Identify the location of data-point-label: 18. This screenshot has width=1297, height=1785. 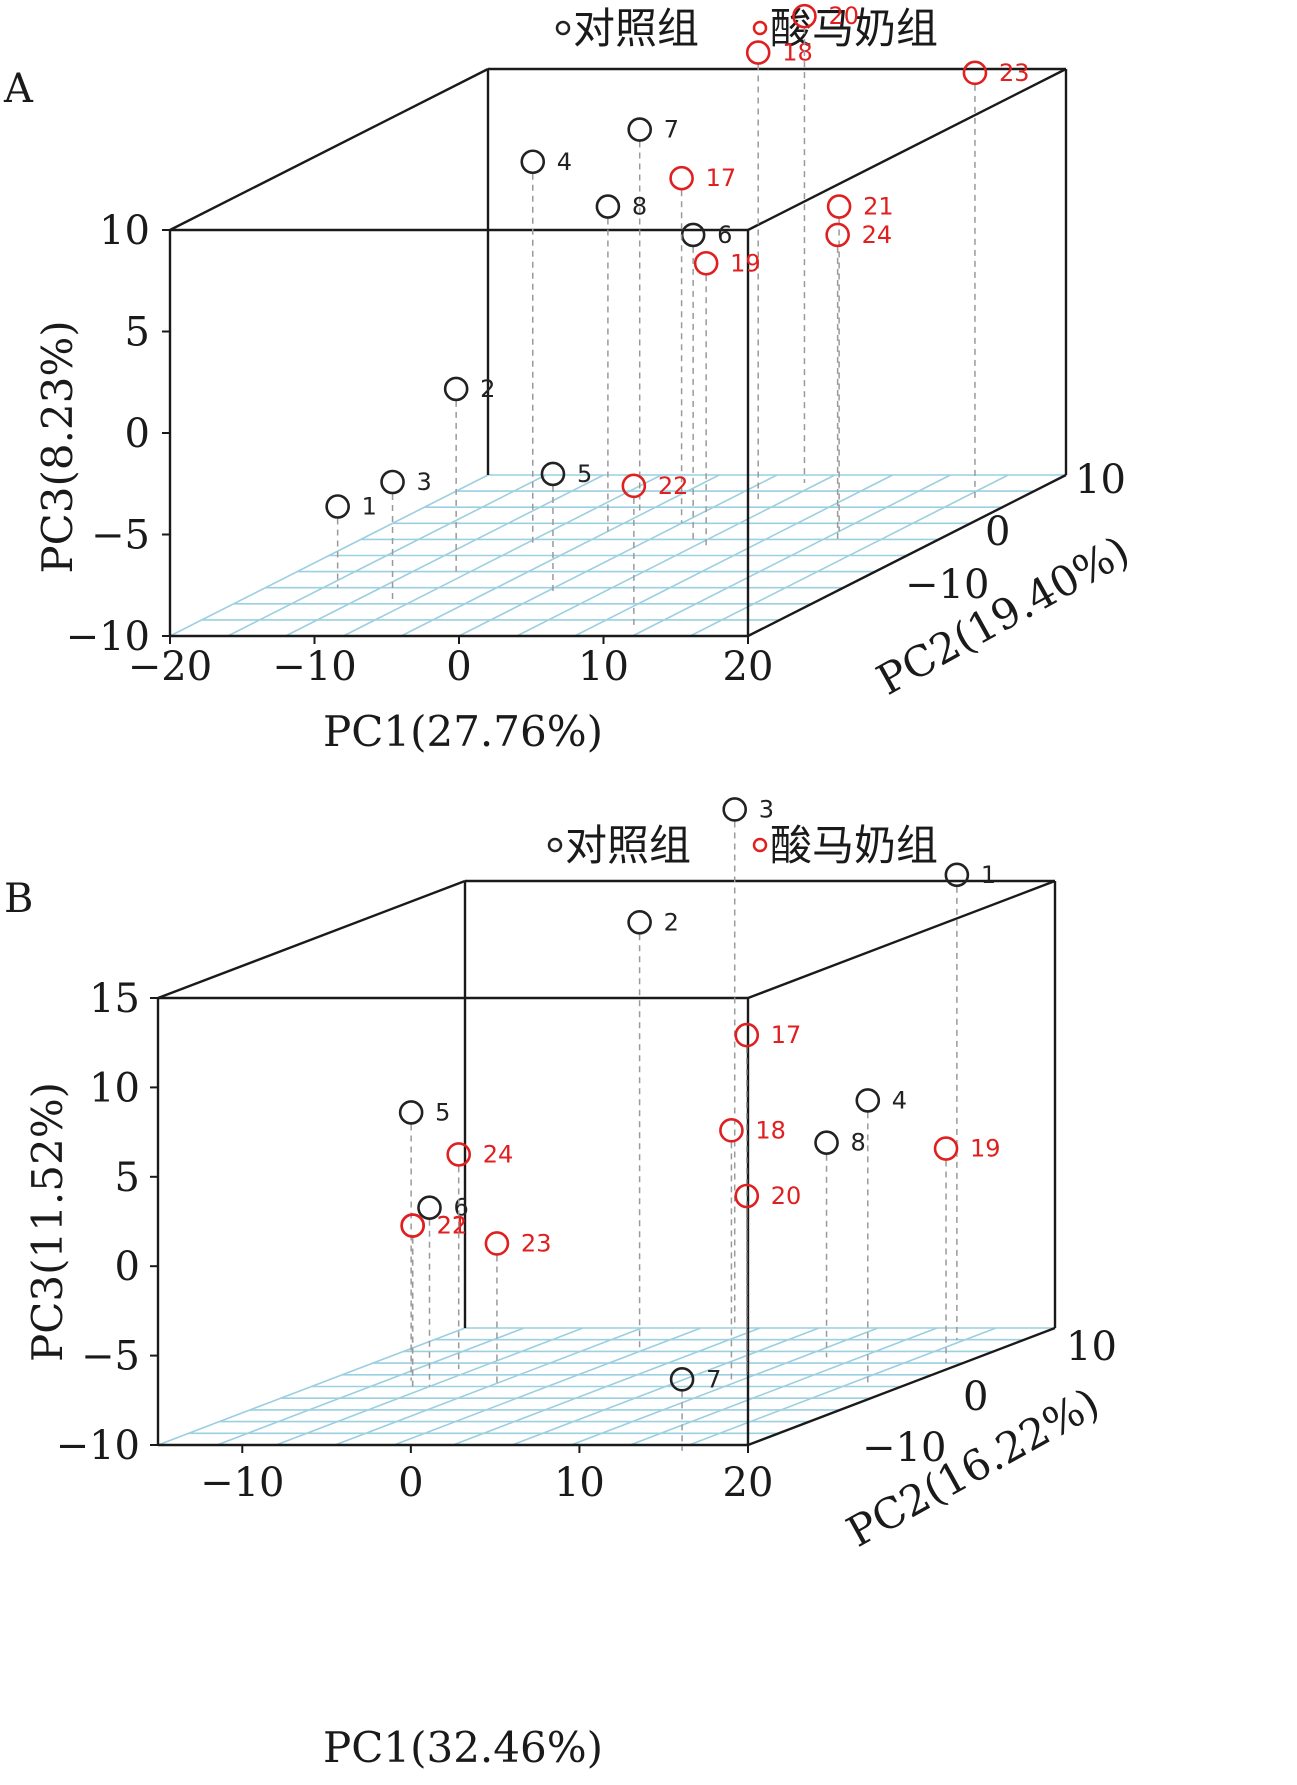
(797, 53).